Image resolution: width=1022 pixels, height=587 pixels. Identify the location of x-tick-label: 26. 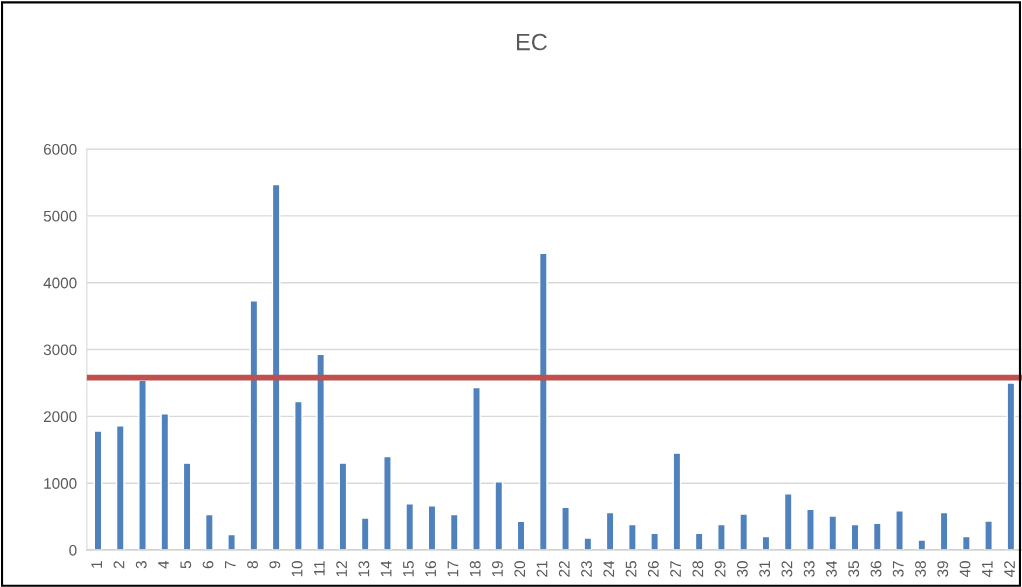
(653, 569).